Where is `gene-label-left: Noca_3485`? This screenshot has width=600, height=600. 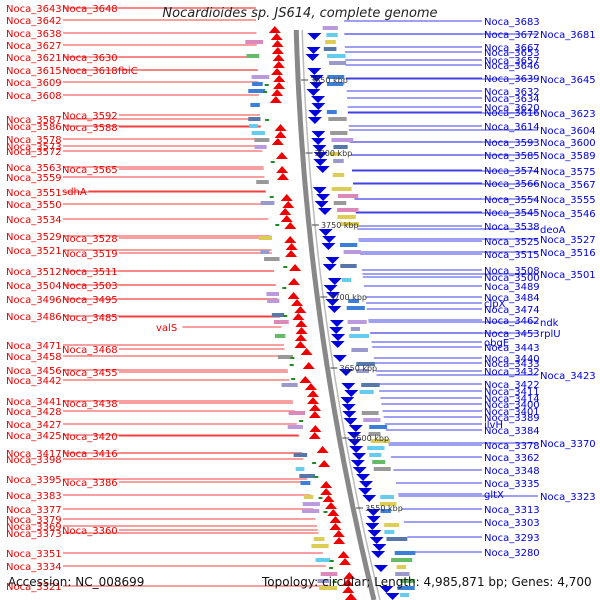 gene-label-left: Noca_3485 is located at coordinates (90, 318).